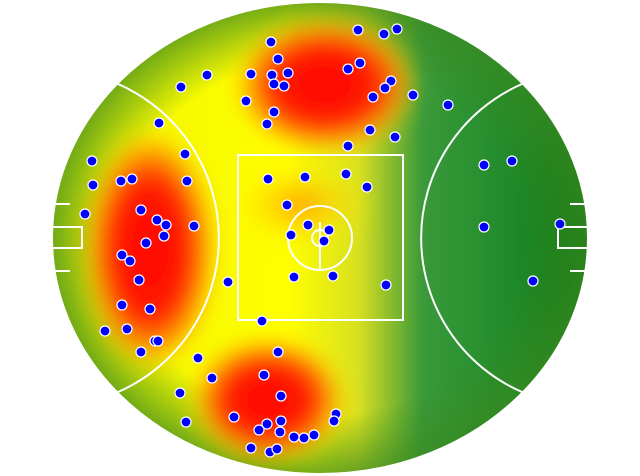 The height and width of the screenshot is (476, 640). I want to click on arc-50m-left, so click(168, 238).